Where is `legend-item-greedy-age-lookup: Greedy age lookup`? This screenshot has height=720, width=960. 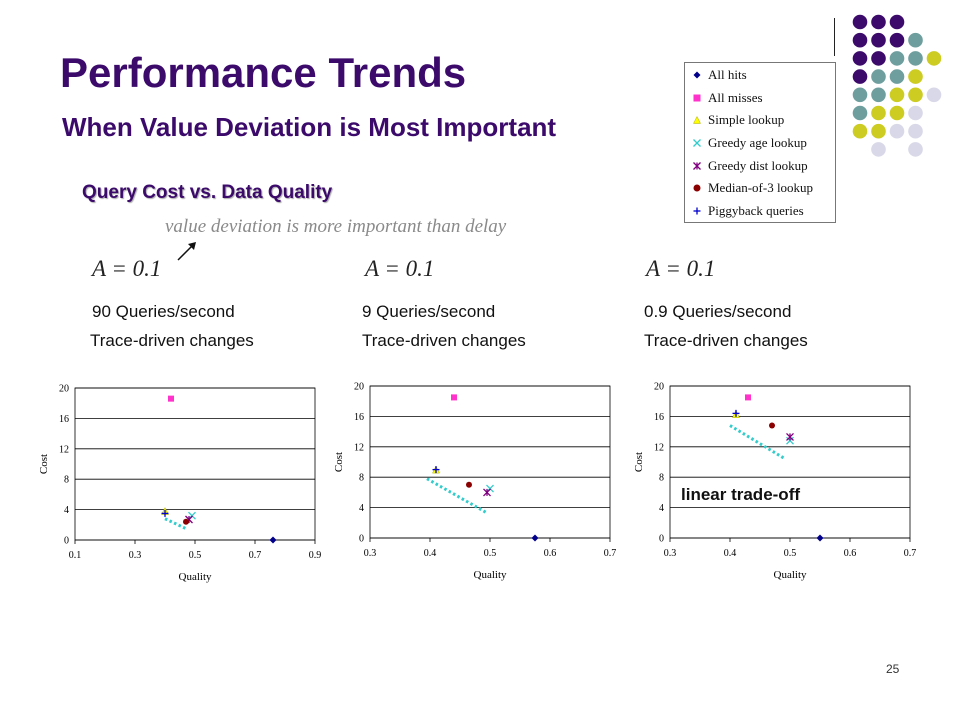 legend-item-greedy-age-lookup: Greedy age lookup is located at coordinates (760, 143).